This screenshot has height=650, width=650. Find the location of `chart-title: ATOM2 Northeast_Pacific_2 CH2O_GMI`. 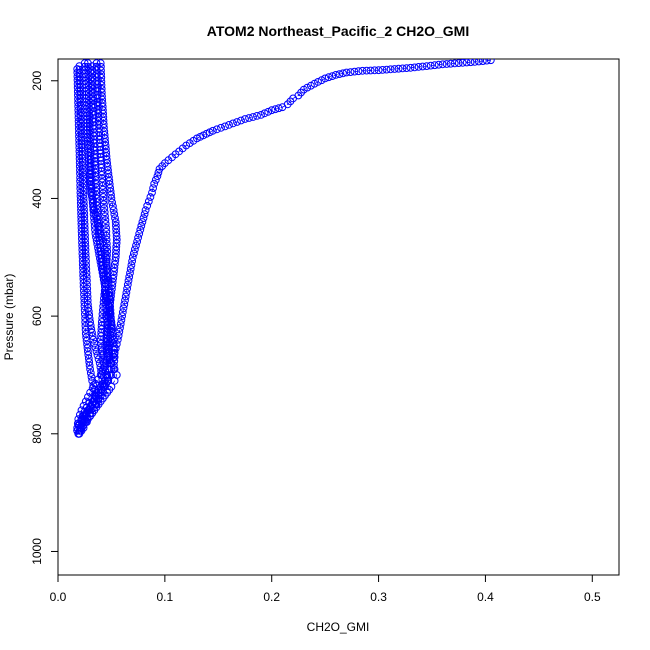

chart-title: ATOM2 Northeast_Pacific_2 CH2O_GMI is located at coordinates (338, 31).